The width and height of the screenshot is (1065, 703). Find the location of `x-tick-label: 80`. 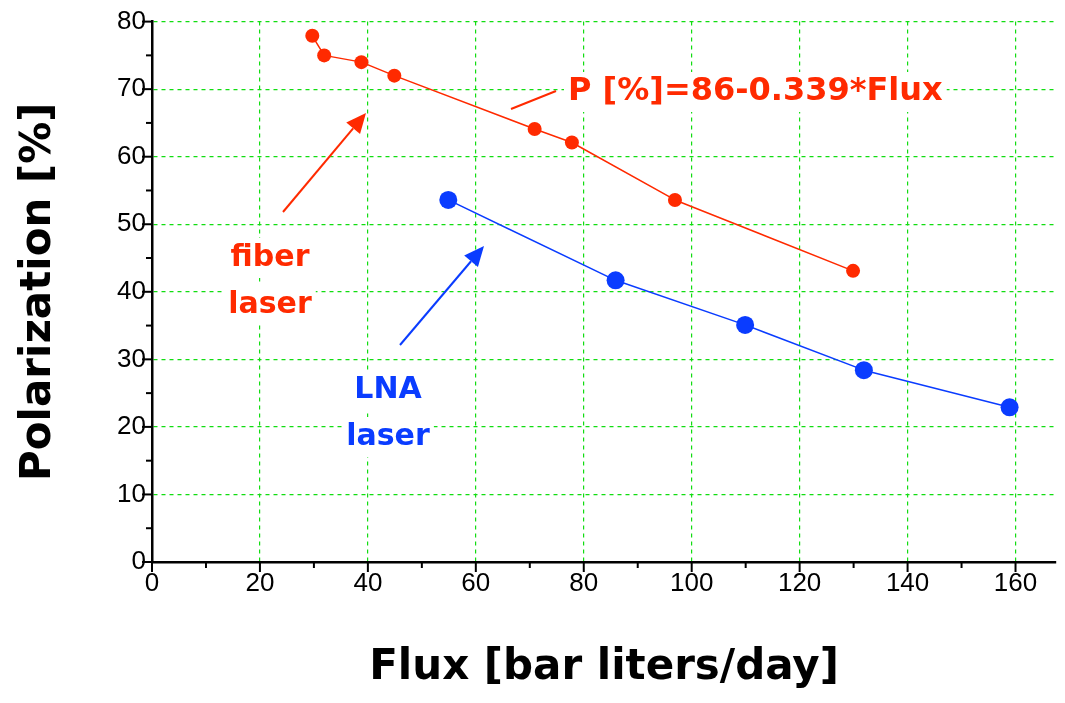

x-tick-label: 80 is located at coordinates (584, 581).